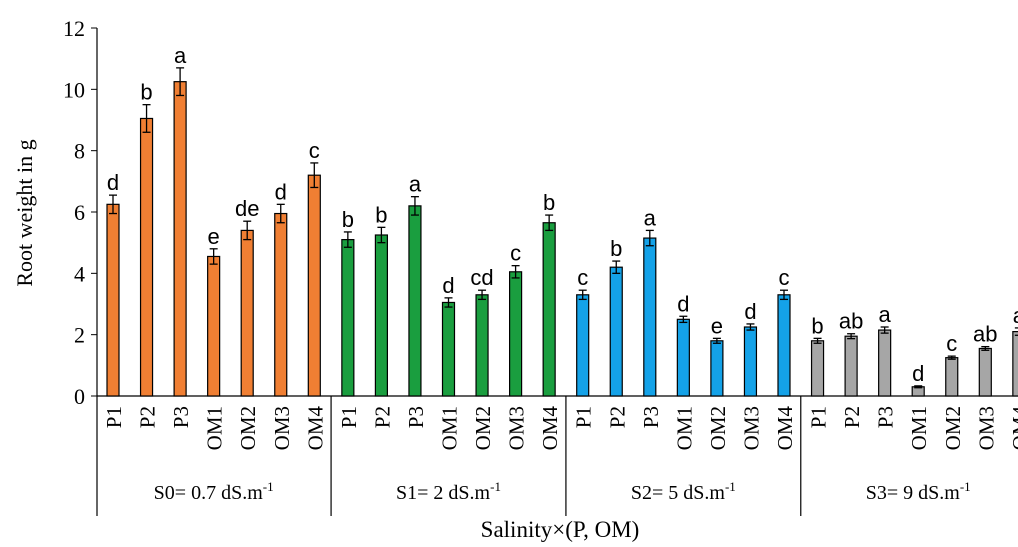 This screenshot has height=547, width=1018. Describe the element at coordinates (79, 335) in the screenshot. I see `y-tick-label: 2` at that location.